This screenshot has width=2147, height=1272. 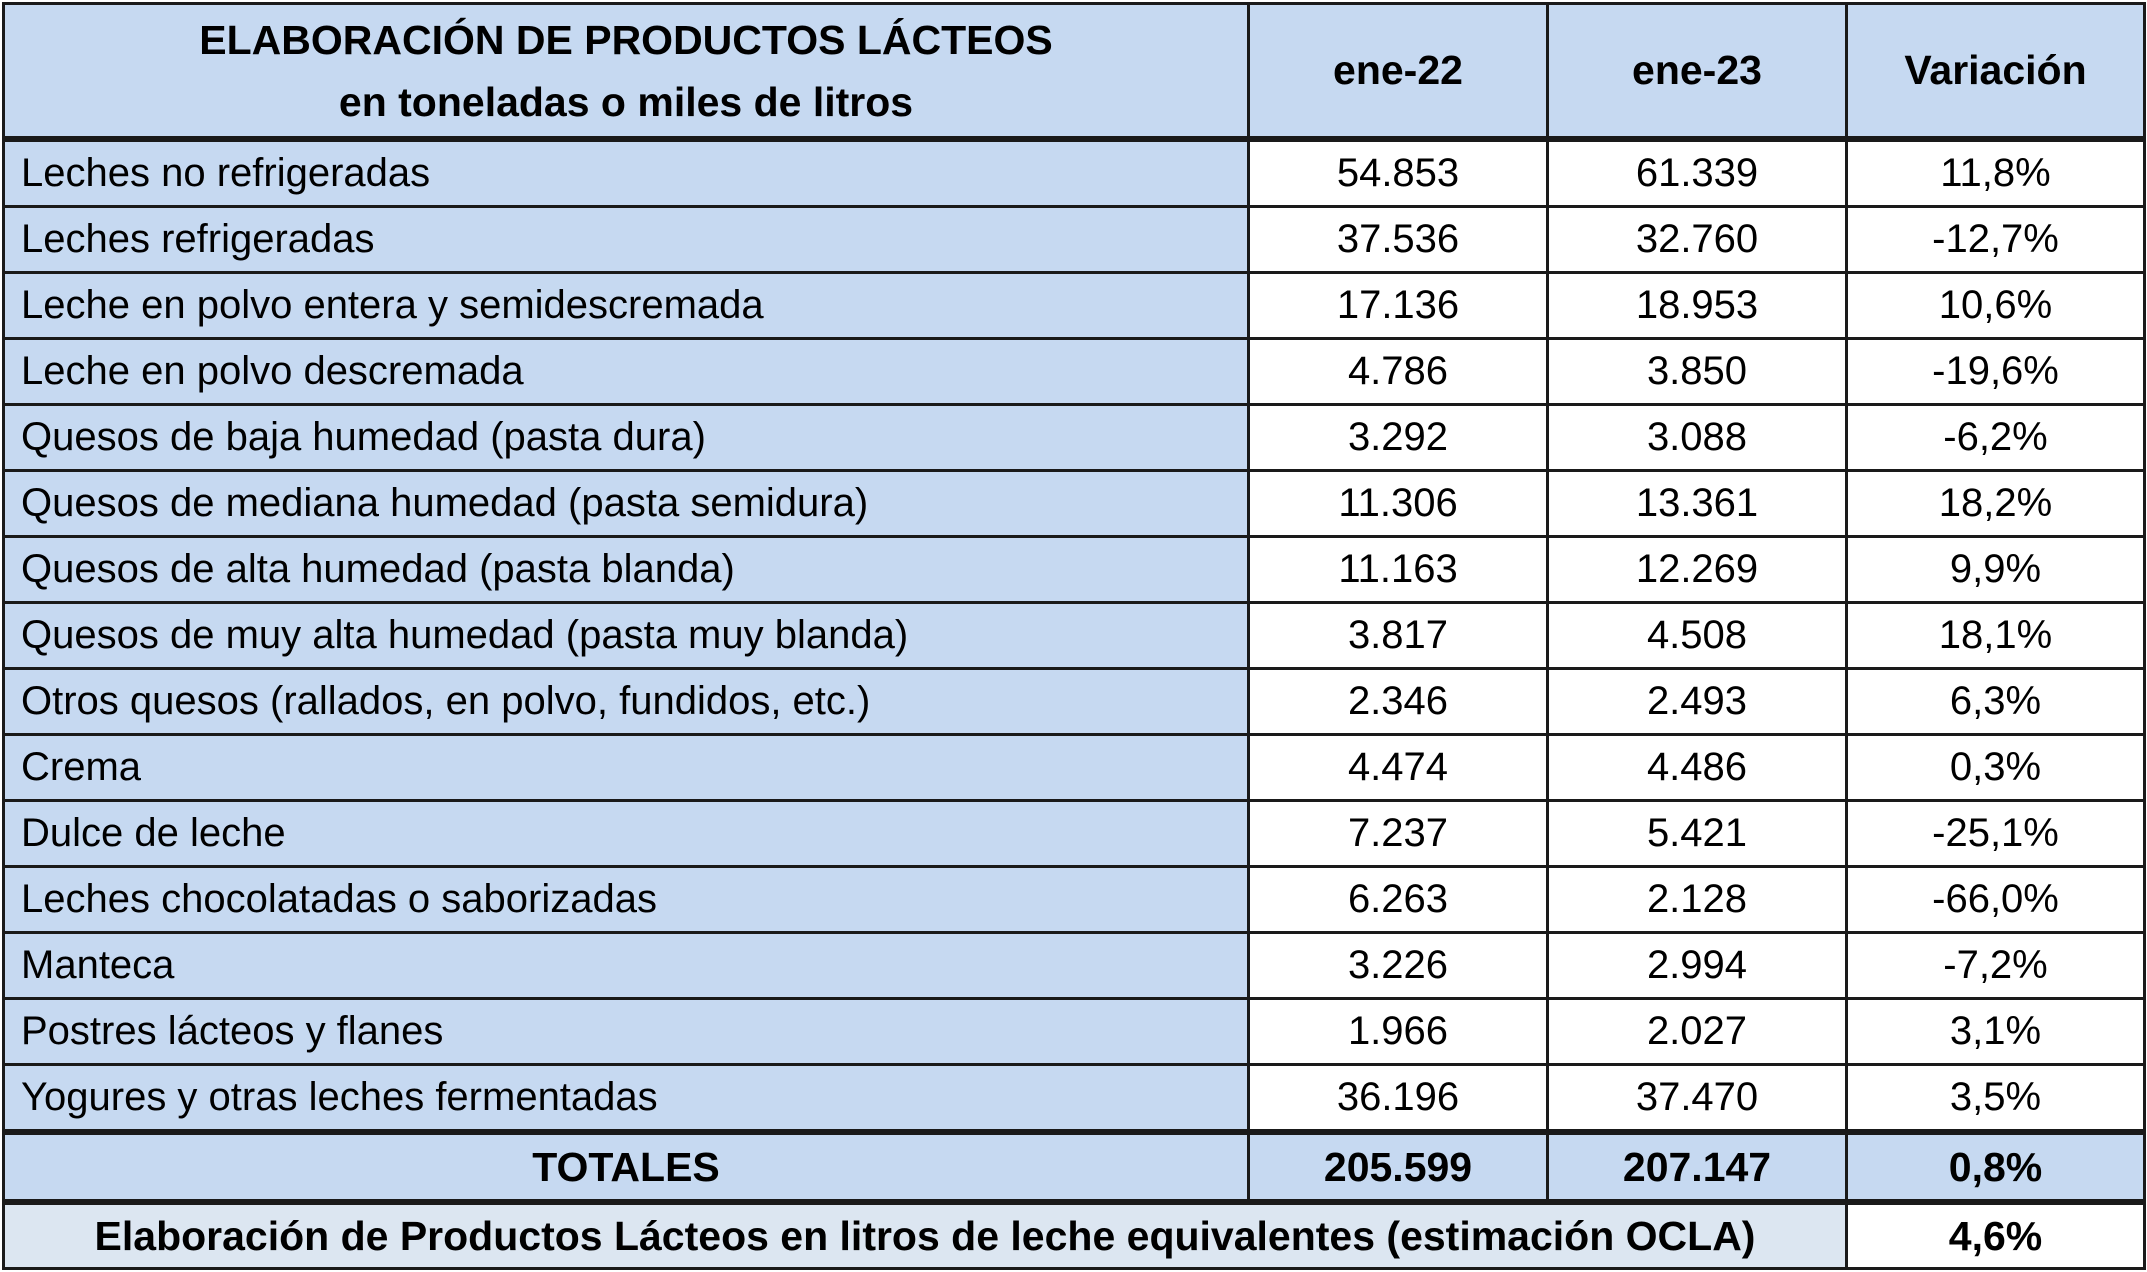 What do you see at coordinates (1995, 1098) in the screenshot?
I see `row-variation: 3,5%` at bounding box center [1995, 1098].